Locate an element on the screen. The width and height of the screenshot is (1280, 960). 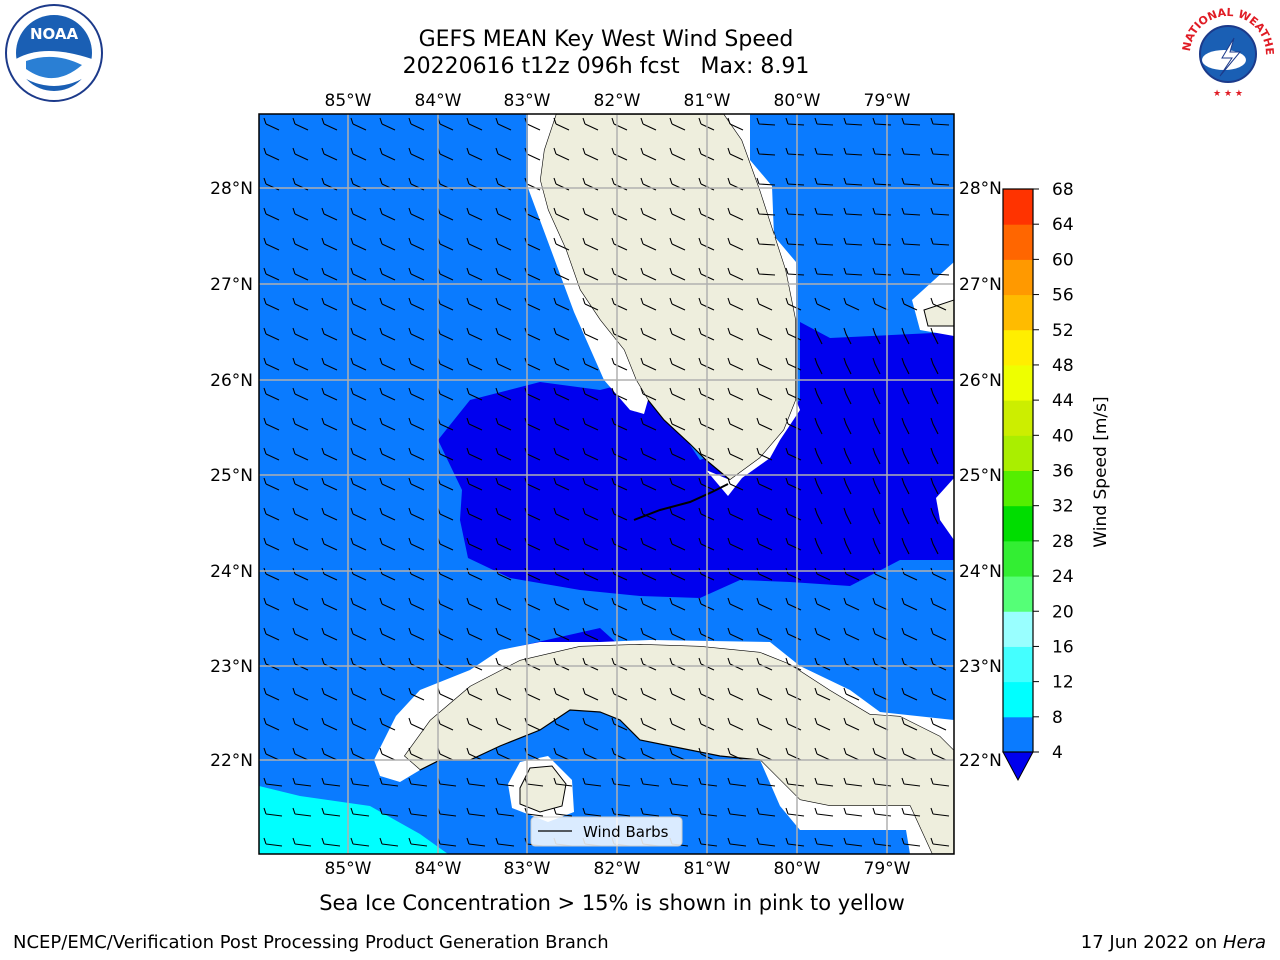
colorbar-tick-label: 56 is located at coordinates (1063, 296).